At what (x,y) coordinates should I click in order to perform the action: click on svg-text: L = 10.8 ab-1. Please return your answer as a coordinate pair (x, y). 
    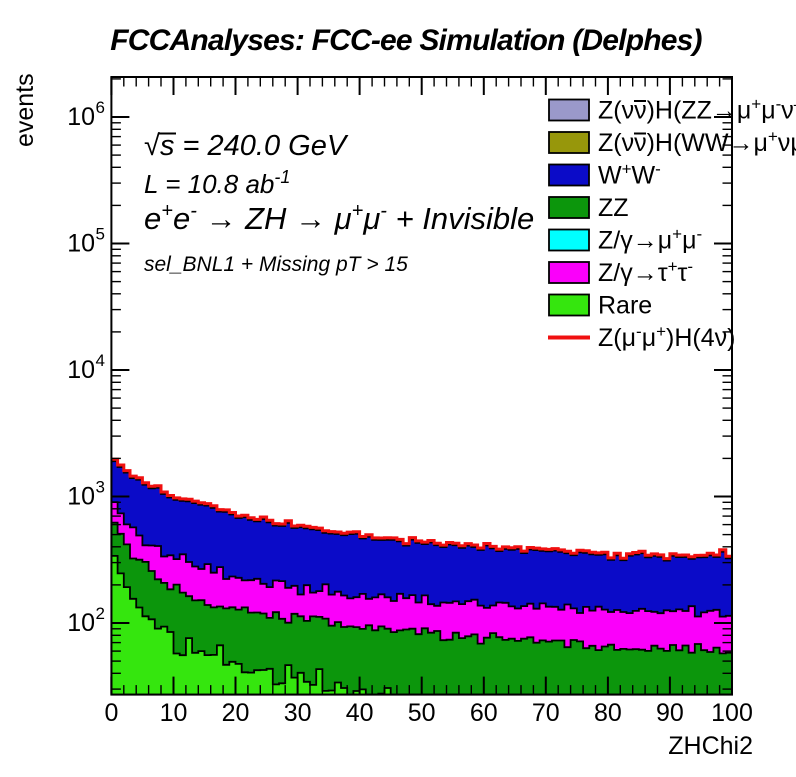
    Looking at the image, I should click on (217, 183).